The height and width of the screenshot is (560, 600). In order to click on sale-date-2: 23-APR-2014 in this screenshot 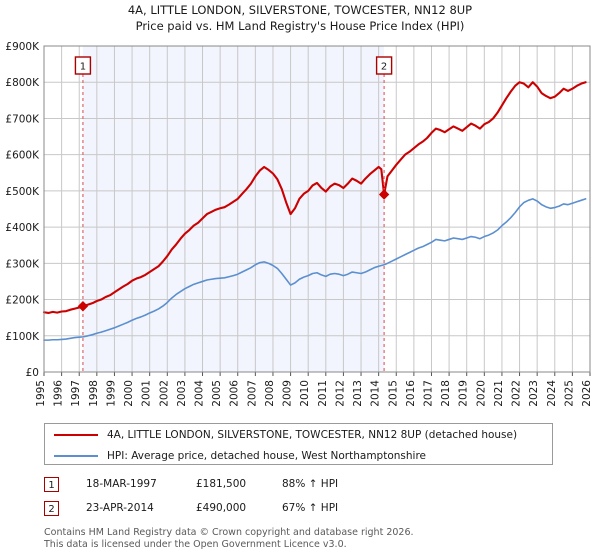, I will do `click(120, 508)`.